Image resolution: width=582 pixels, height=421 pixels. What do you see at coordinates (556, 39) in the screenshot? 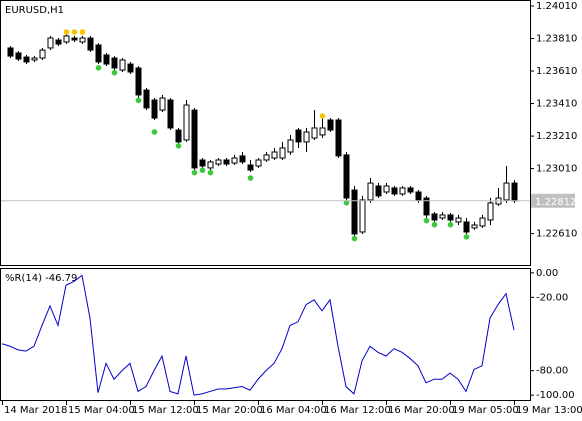
I see `y-tick-label: 1.23810` at bounding box center [556, 39].